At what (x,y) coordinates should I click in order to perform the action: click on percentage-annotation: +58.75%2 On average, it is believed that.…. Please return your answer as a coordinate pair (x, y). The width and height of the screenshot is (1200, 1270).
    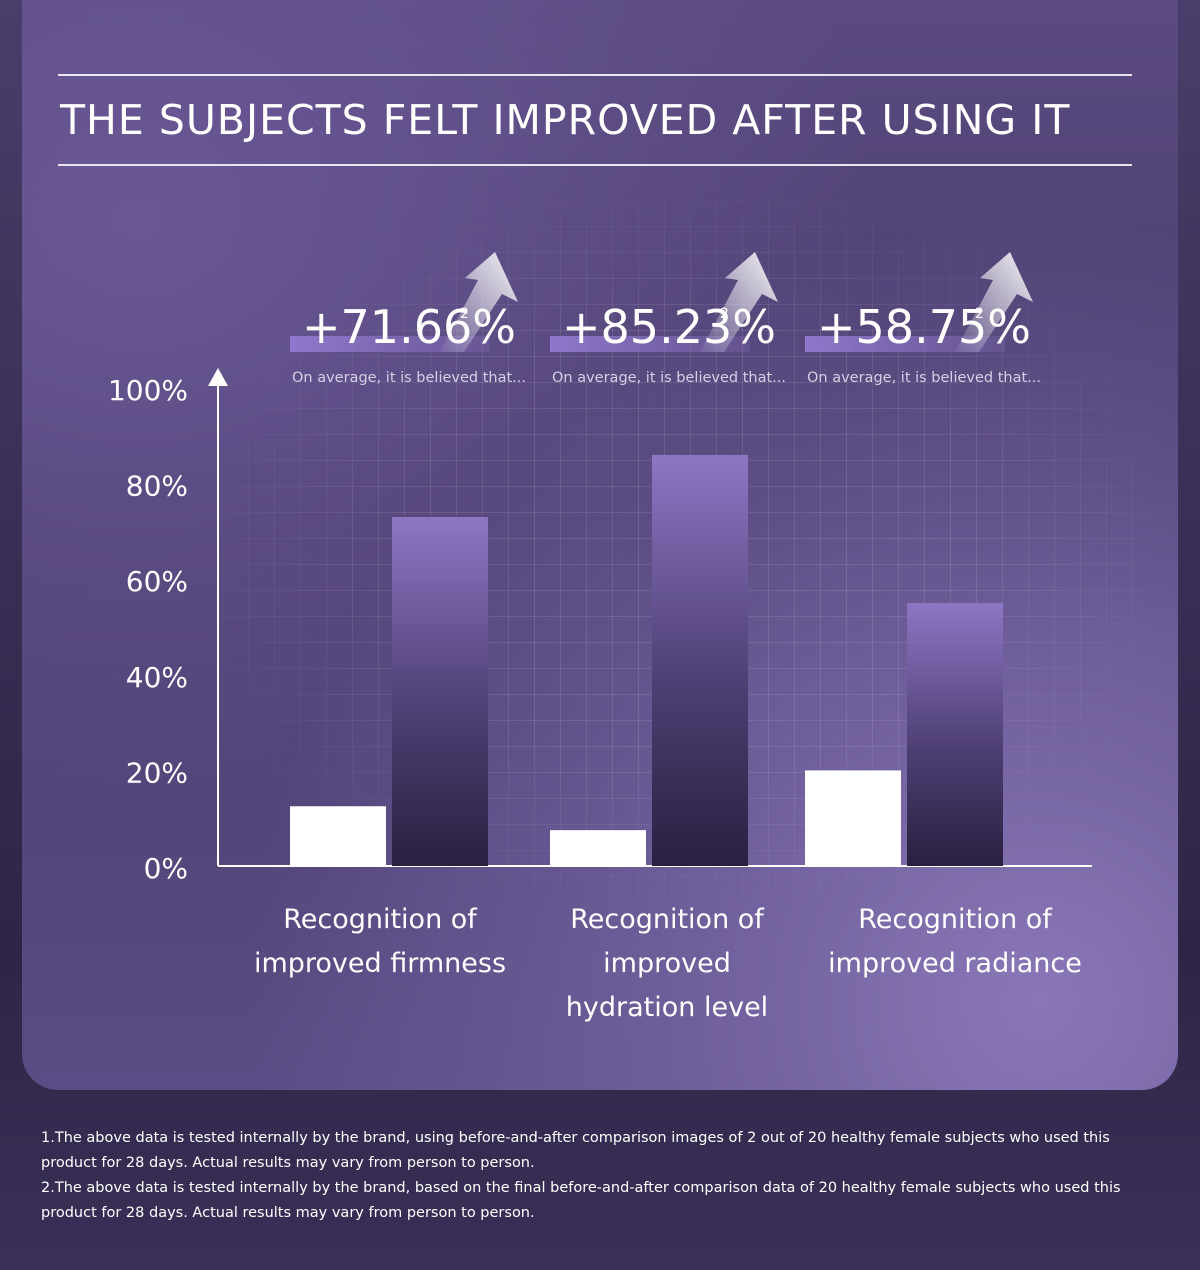
    Looking at the image, I should click on (923, 319).